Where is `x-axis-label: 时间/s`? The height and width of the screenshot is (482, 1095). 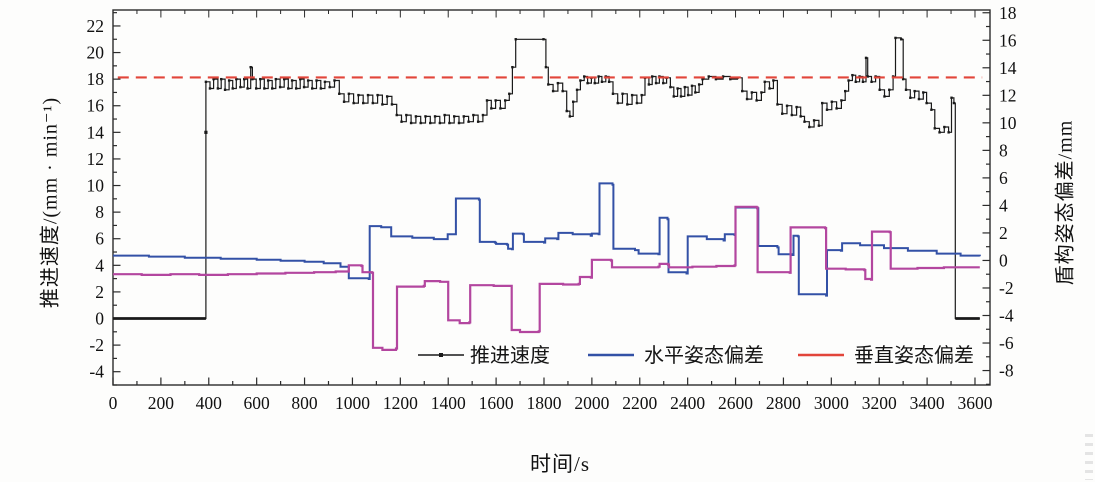
x-axis-label: 时间/s is located at coordinates (559, 464).